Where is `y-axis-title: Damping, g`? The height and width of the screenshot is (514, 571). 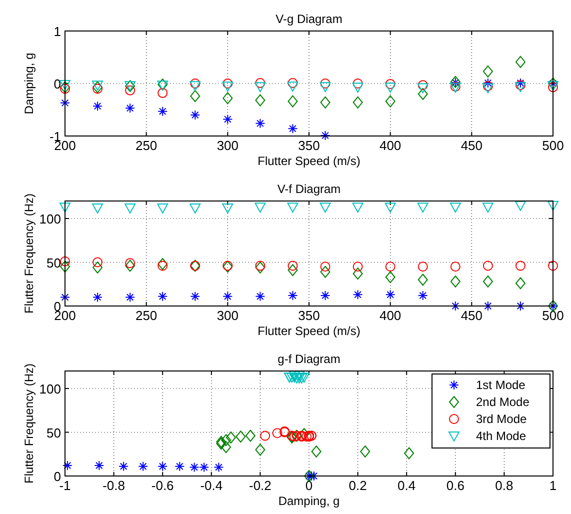
y-axis-title: Damping, g is located at coordinates (29, 83).